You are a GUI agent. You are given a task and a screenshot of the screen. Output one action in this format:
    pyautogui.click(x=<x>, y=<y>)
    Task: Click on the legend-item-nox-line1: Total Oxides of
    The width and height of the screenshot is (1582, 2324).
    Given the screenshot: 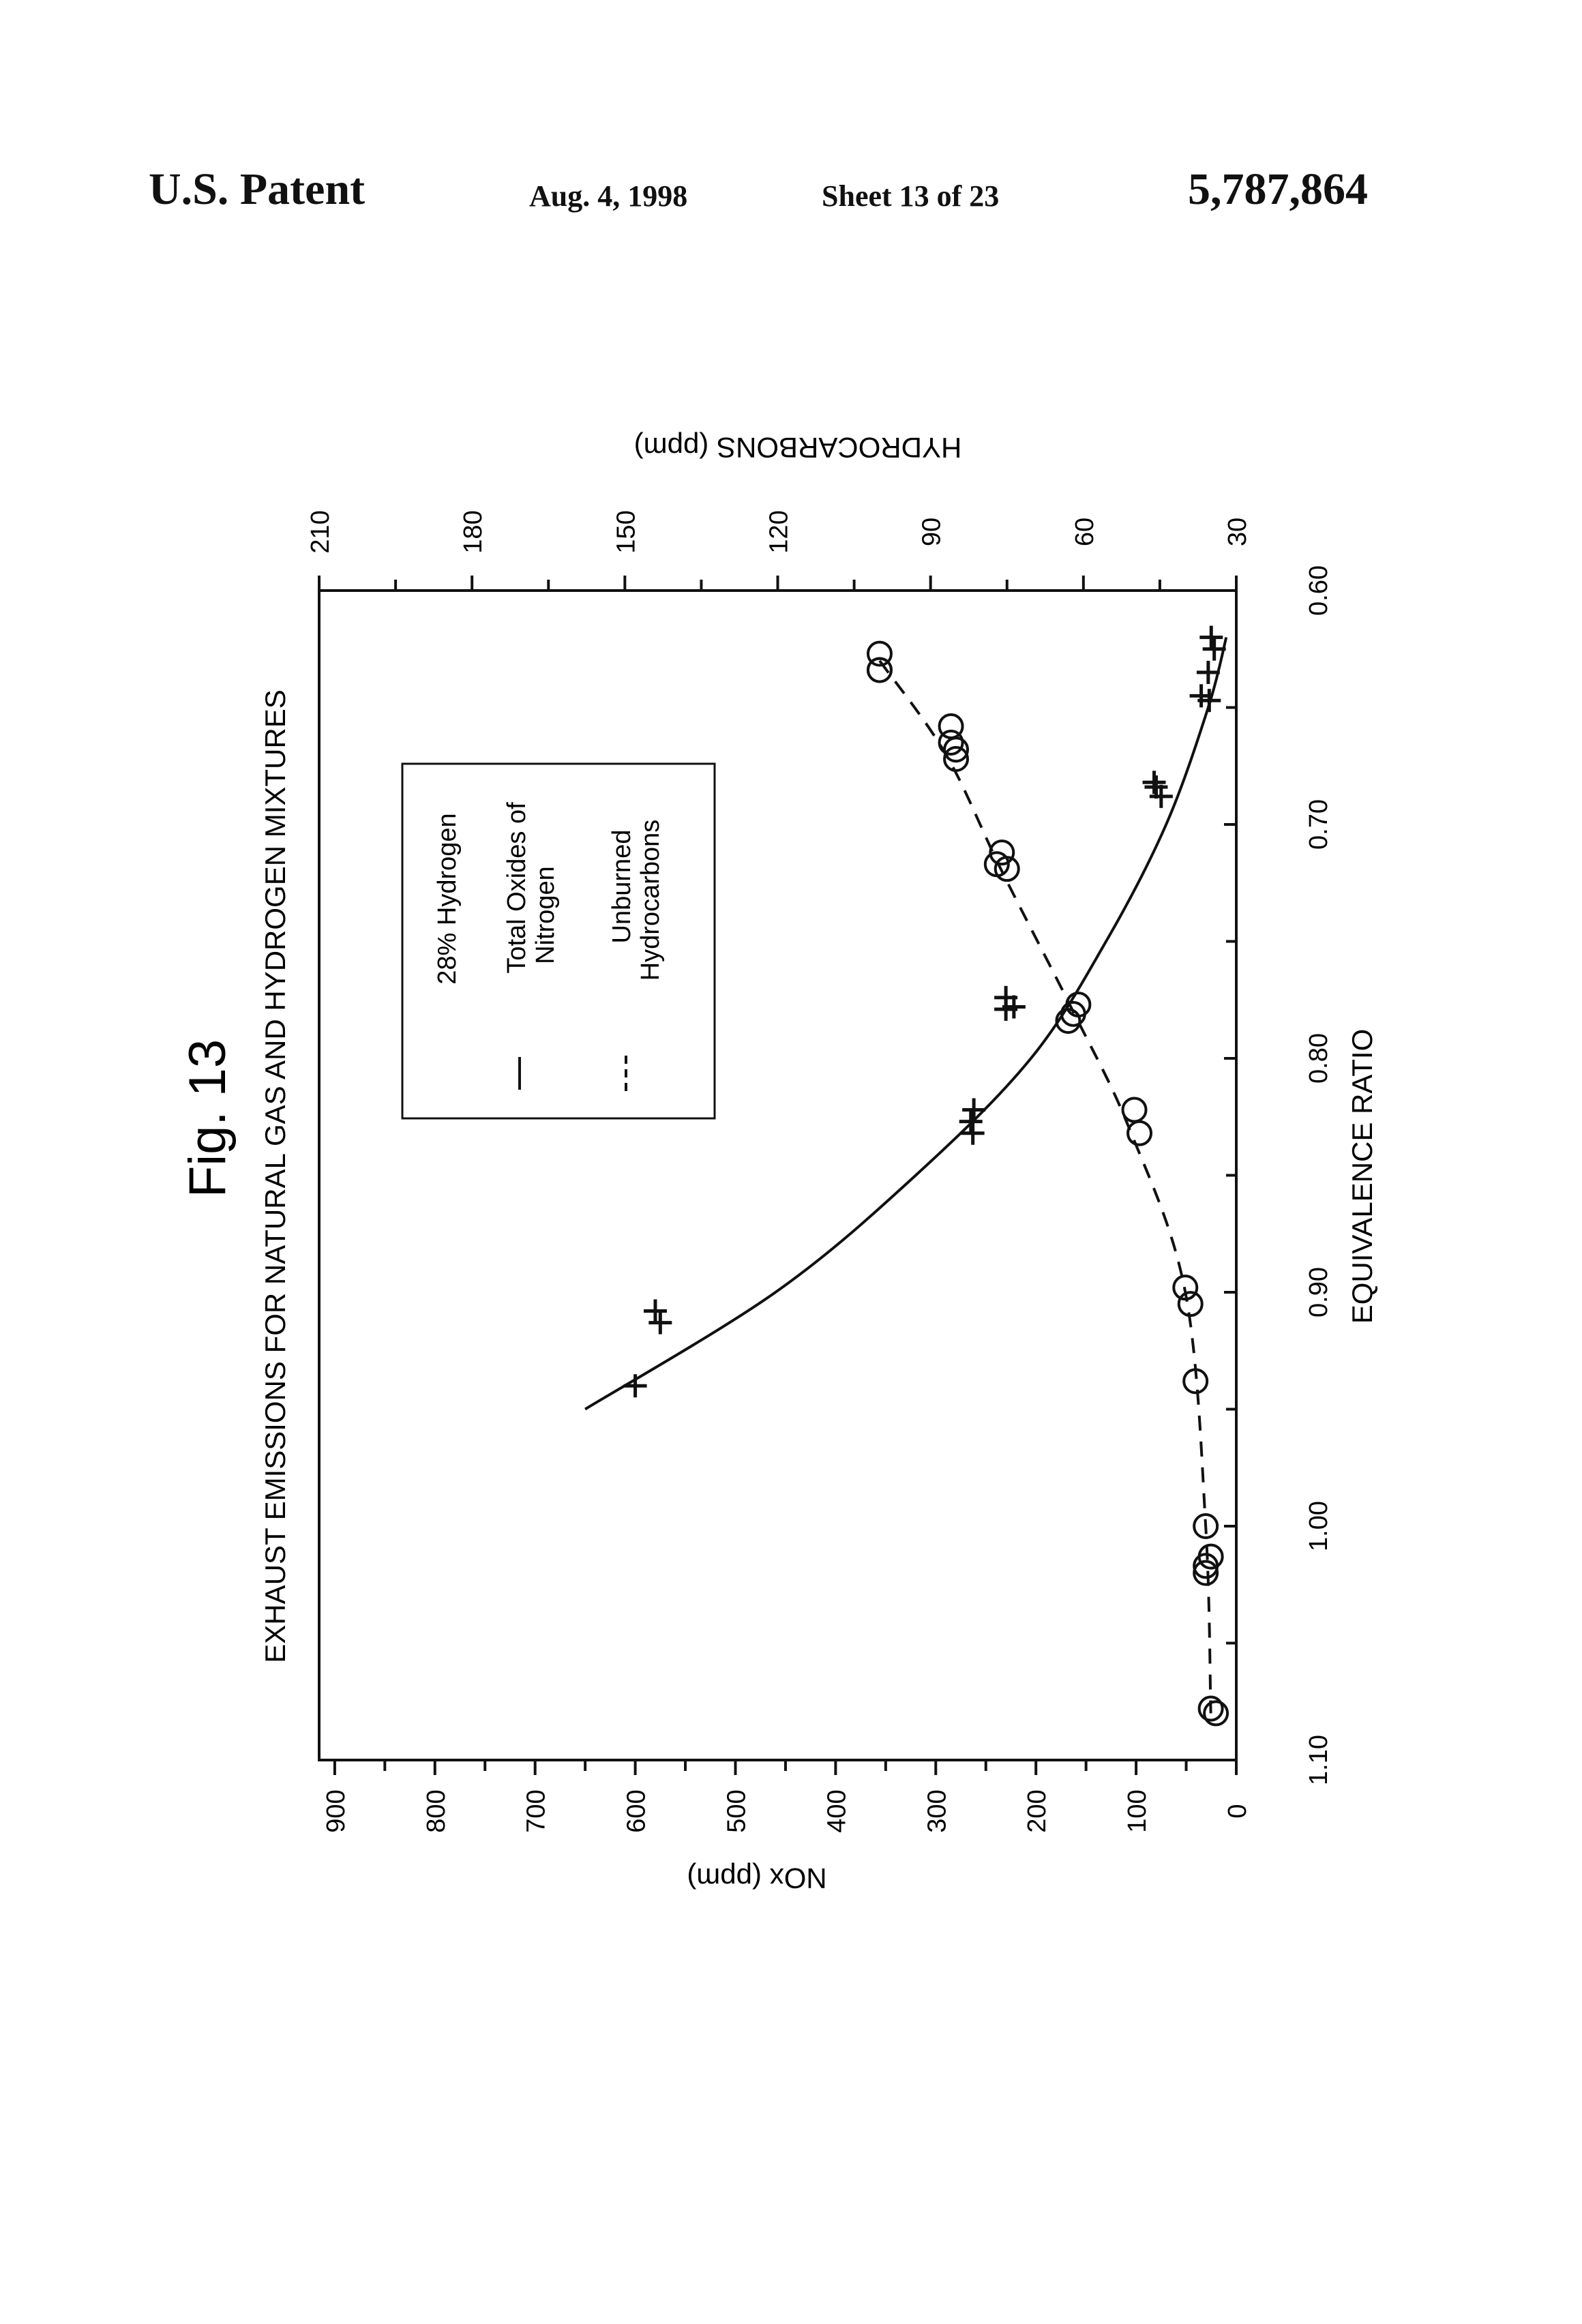 What is the action you would take?
    pyautogui.click(x=517, y=888)
    